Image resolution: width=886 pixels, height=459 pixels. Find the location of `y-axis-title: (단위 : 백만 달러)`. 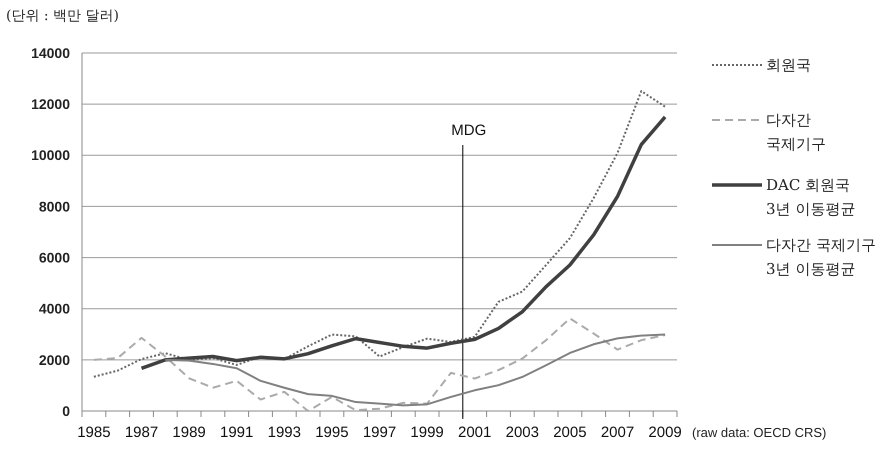

y-axis-title: (단위 : 백만 달러) is located at coordinates (62, 16).